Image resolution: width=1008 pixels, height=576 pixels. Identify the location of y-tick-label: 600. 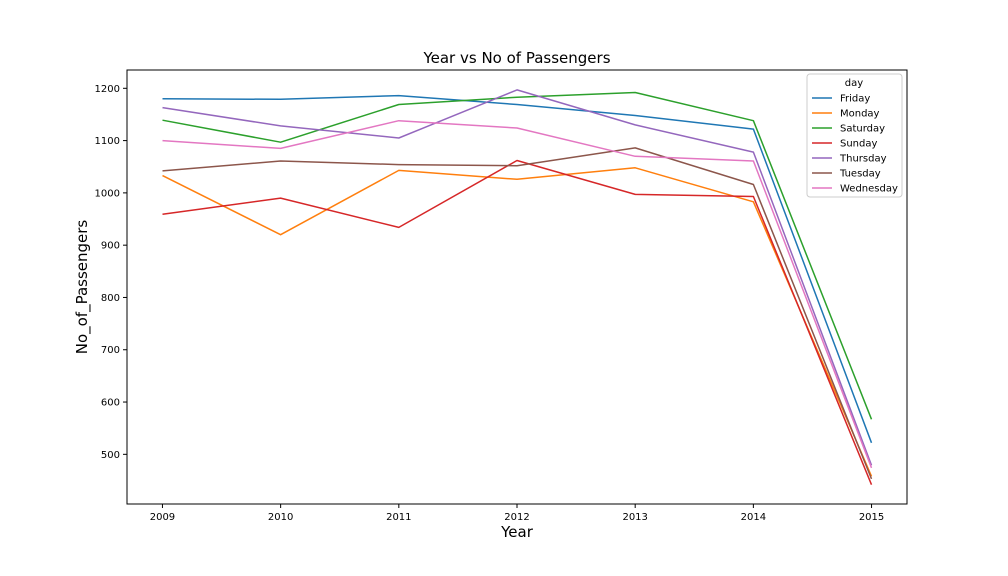
(110, 403).